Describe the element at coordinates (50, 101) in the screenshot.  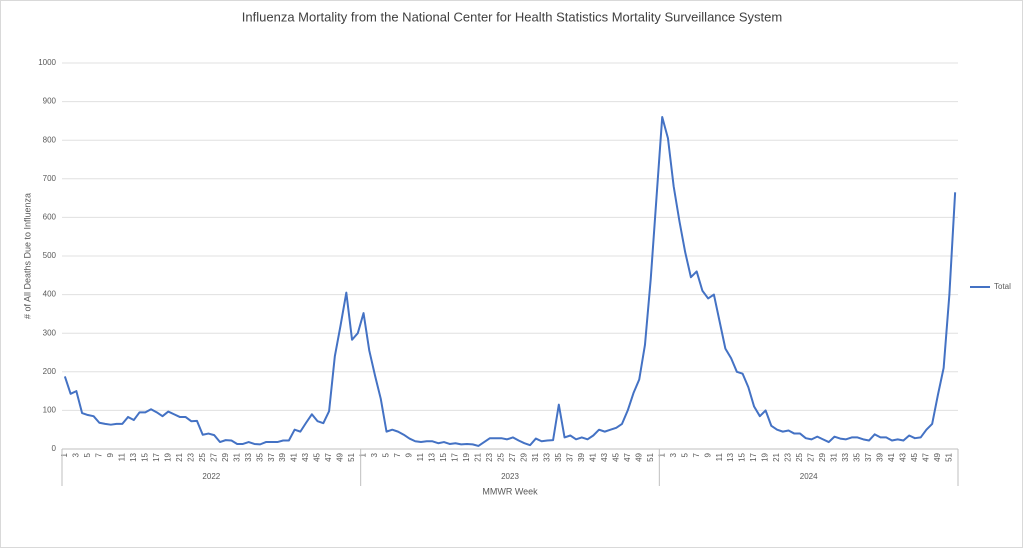
I see `y-tick-label: 900` at that location.